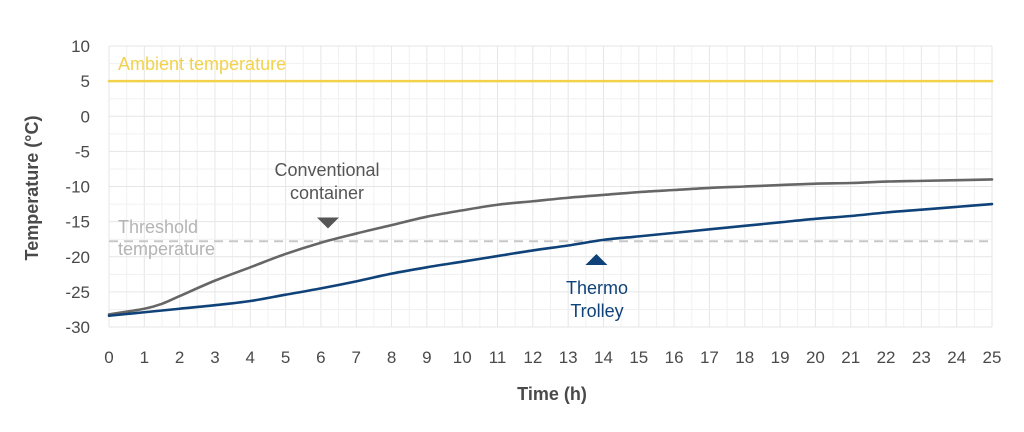 This screenshot has width=1024, height=432. What do you see at coordinates (179, 357) in the screenshot?
I see `x-tick-label: 2` at bounding box center [179, 357].